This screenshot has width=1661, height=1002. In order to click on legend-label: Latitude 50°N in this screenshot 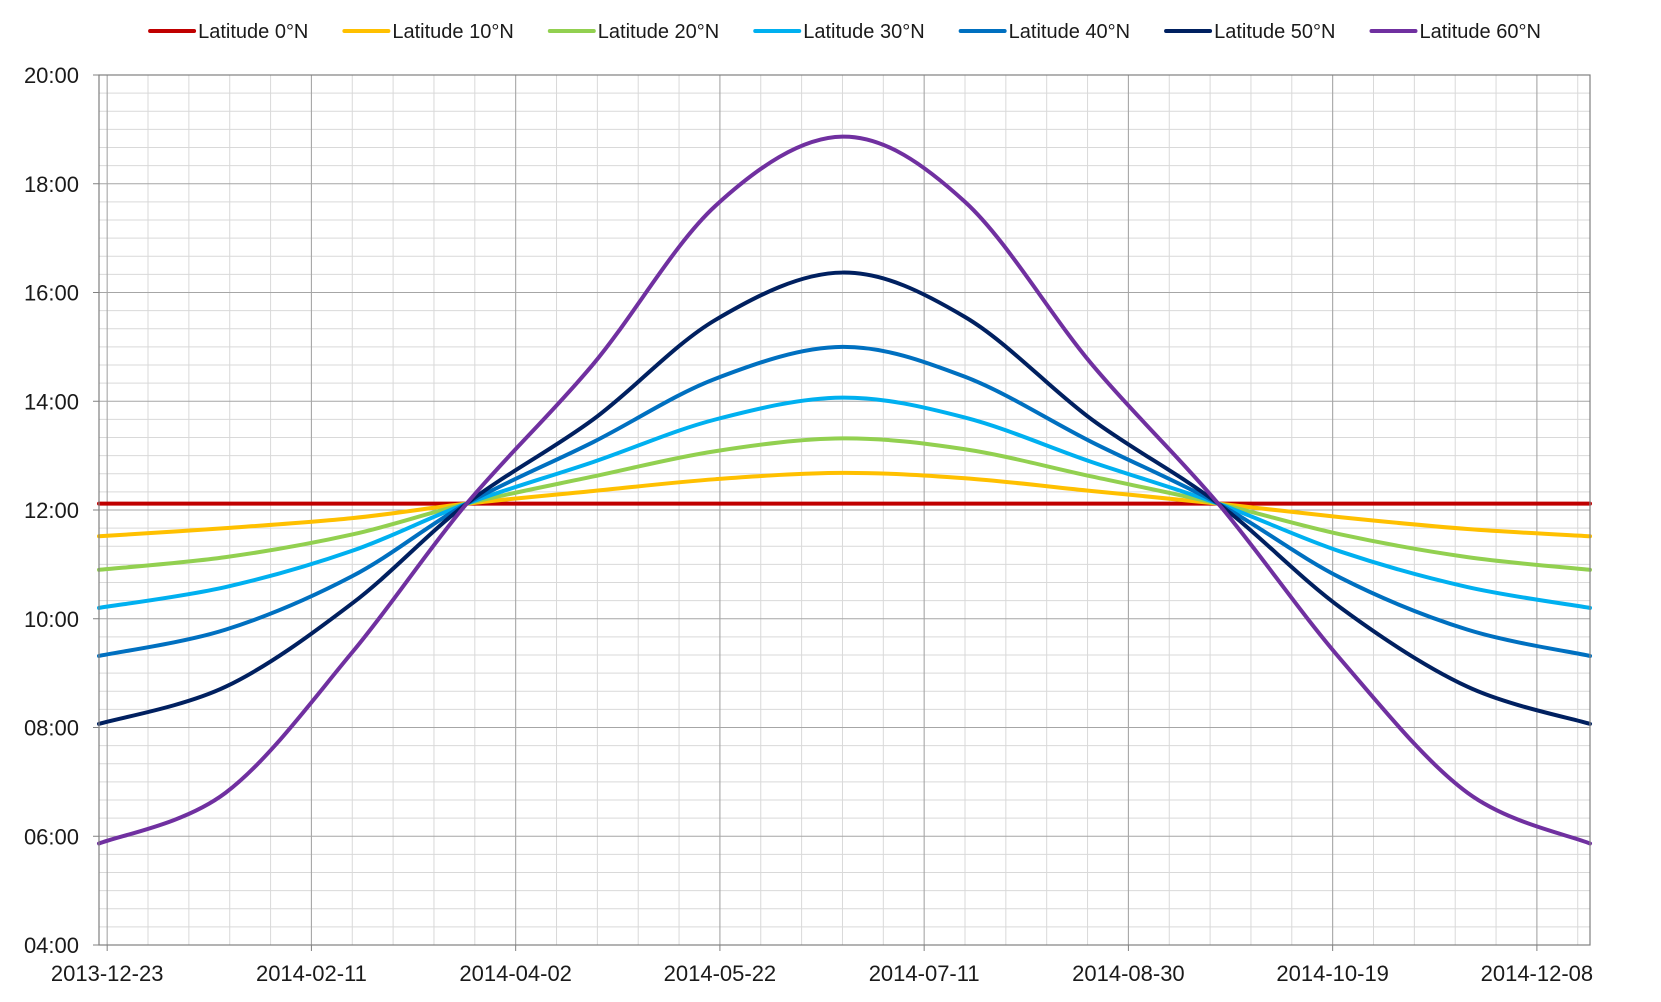, I will do `click(1274, 32)`.